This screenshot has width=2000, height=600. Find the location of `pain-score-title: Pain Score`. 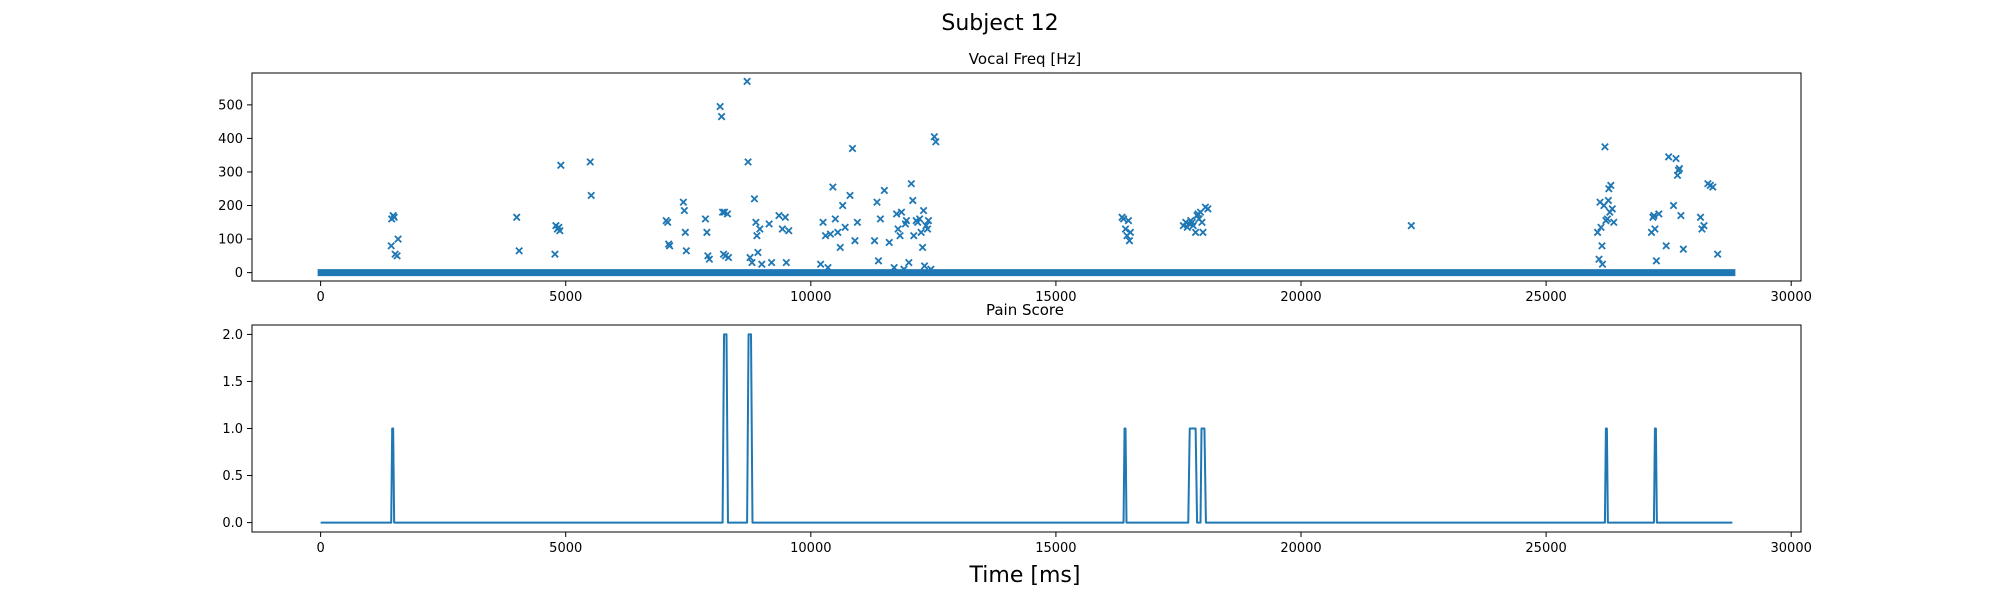

pain-score-title: Pain Score is located at coordinates (1025, 310).